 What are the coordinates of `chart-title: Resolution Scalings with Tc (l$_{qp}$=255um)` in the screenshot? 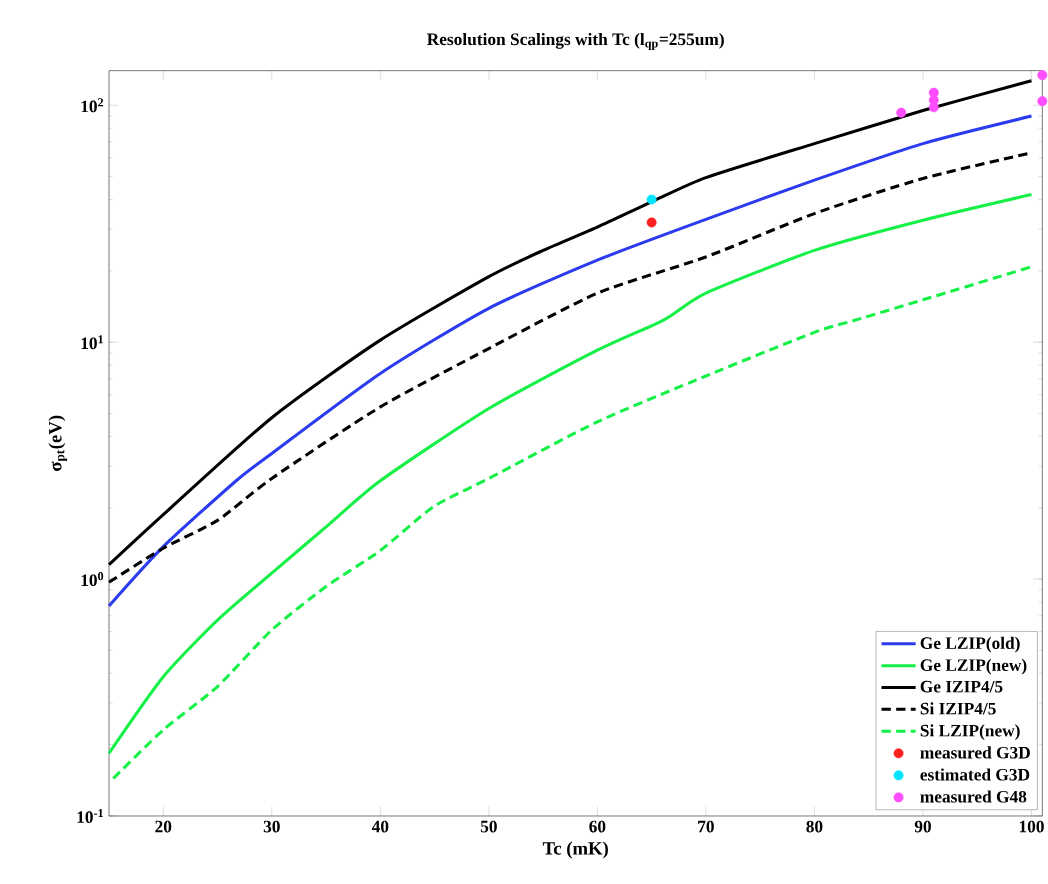 It's located at (575, 41).